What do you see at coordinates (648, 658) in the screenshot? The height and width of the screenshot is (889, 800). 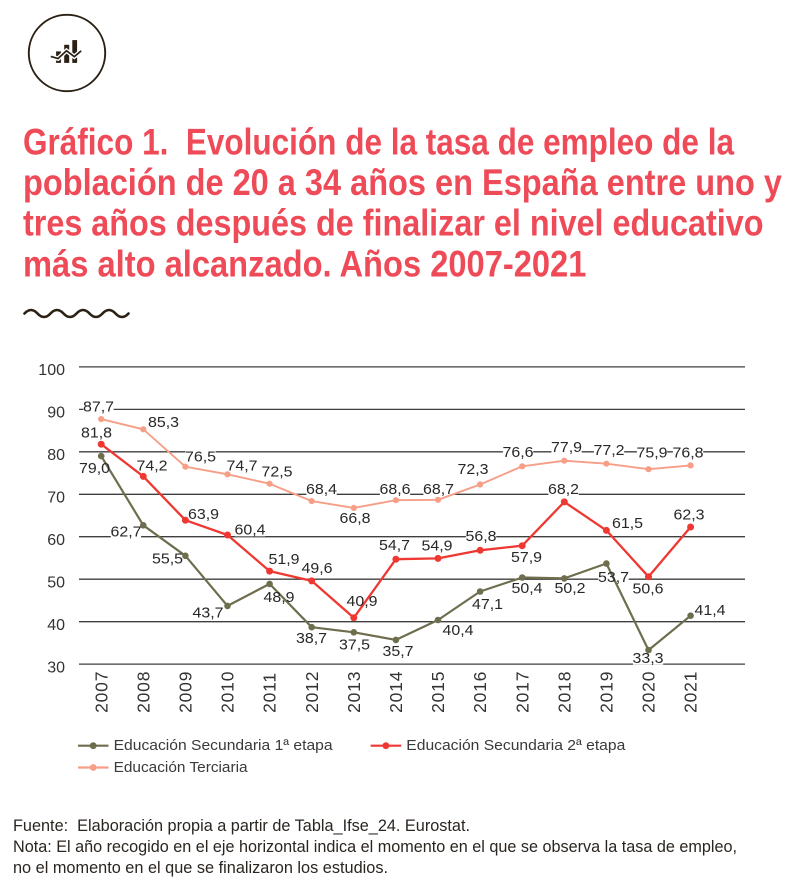 I see `svg-text: 33,3` at bounding box center [648, 658].